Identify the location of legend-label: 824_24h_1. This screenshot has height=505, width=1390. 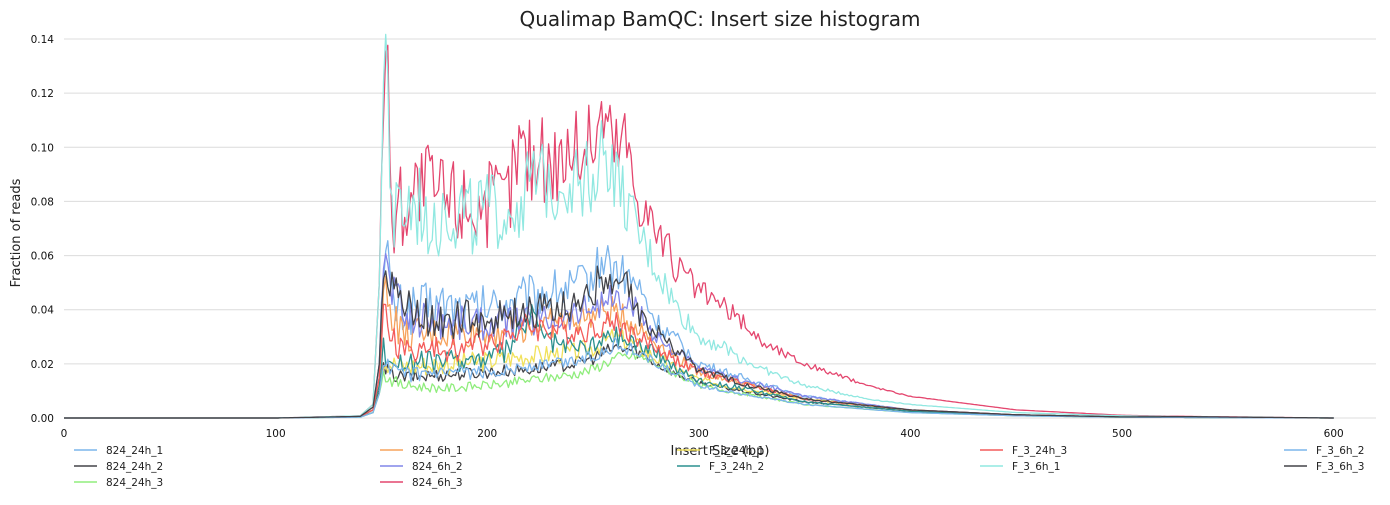
(134, 451).